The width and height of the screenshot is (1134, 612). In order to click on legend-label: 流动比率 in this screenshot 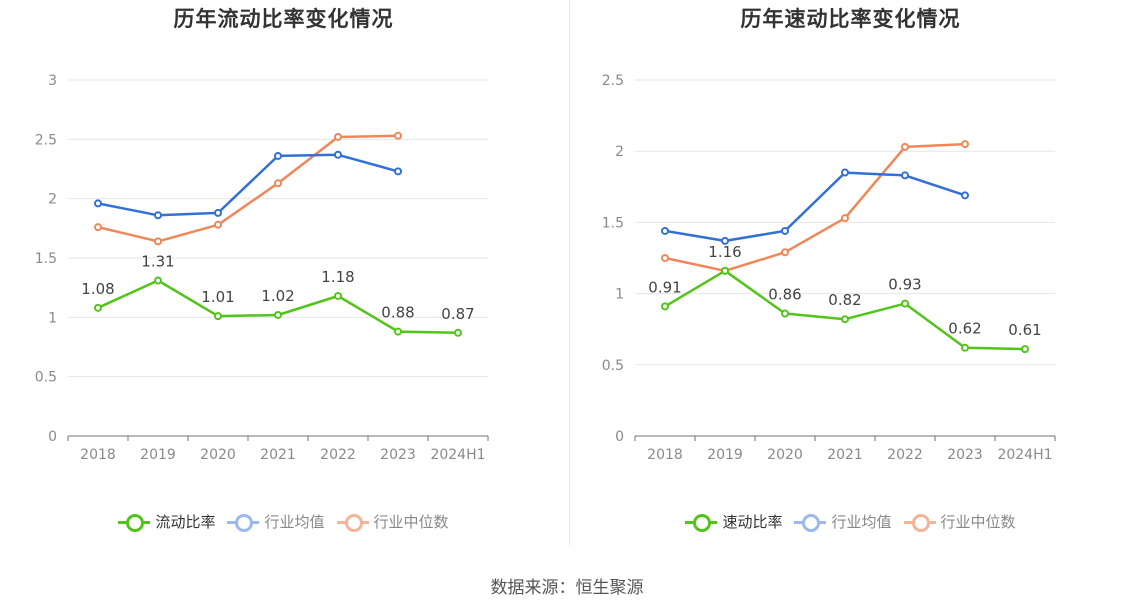, I will do `click(185, 522)`.